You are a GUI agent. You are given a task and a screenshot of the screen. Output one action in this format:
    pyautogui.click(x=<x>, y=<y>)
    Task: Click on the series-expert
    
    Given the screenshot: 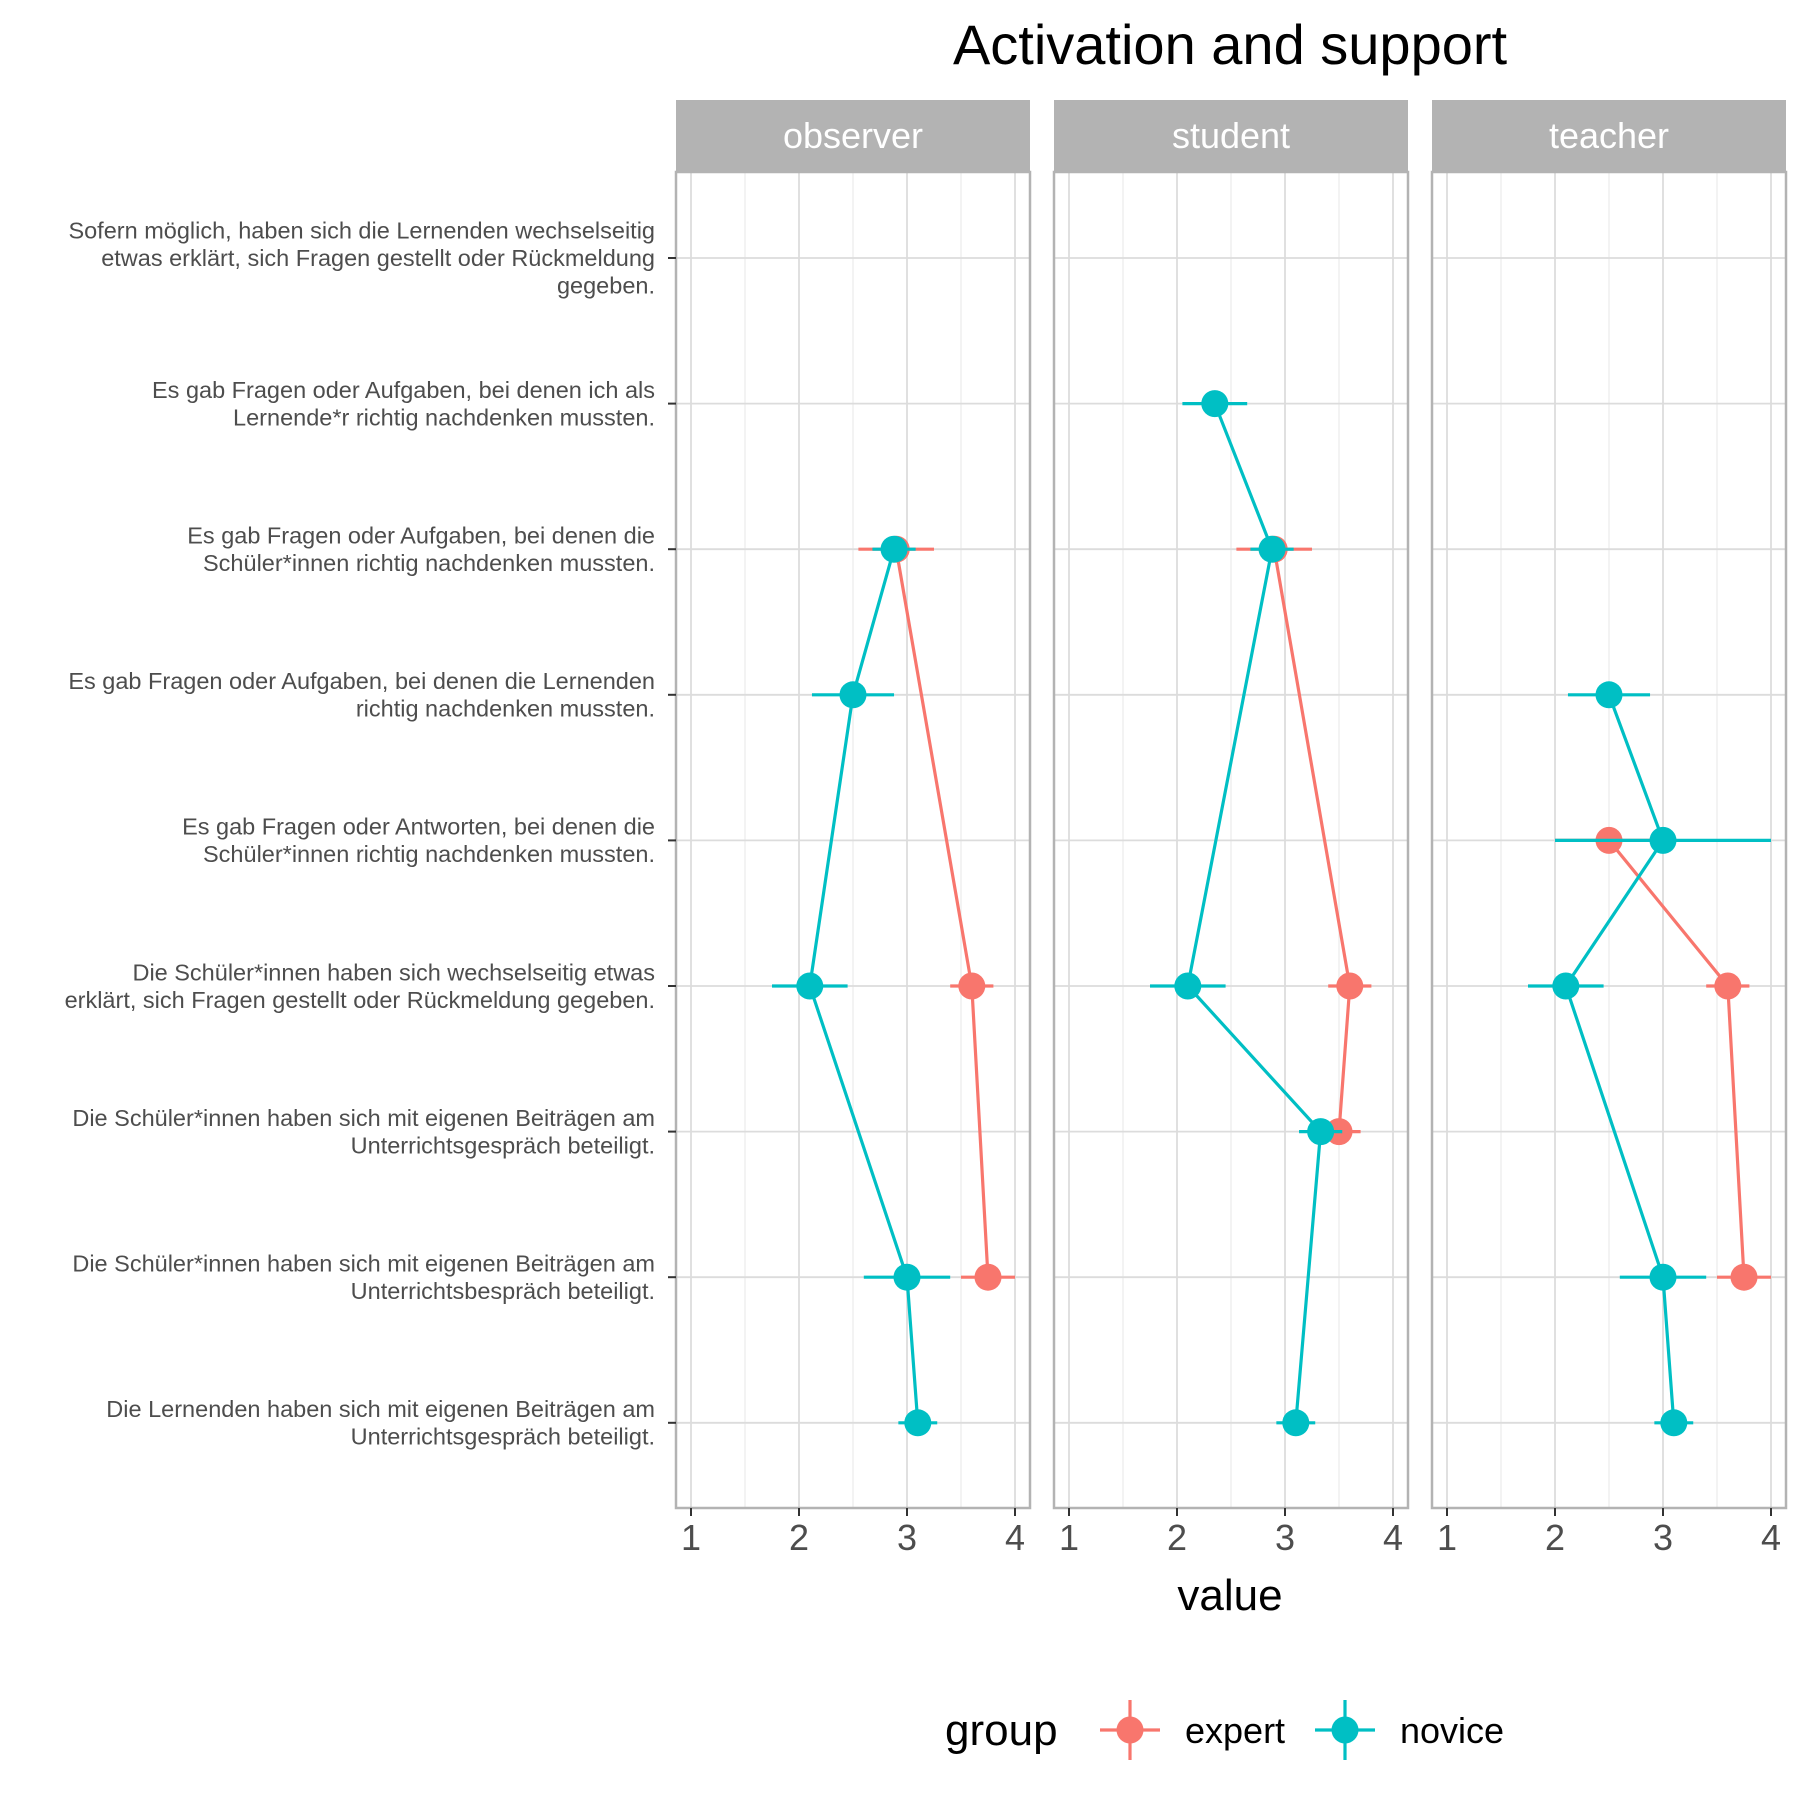 What is the action you would take?
    pyautogui.click(x=936, y=913)
    